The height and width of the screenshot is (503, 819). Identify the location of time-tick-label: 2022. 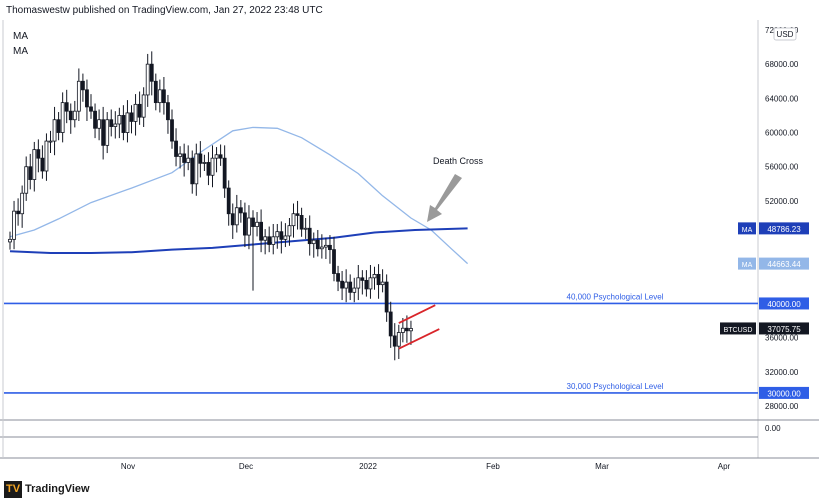
(368, 466).